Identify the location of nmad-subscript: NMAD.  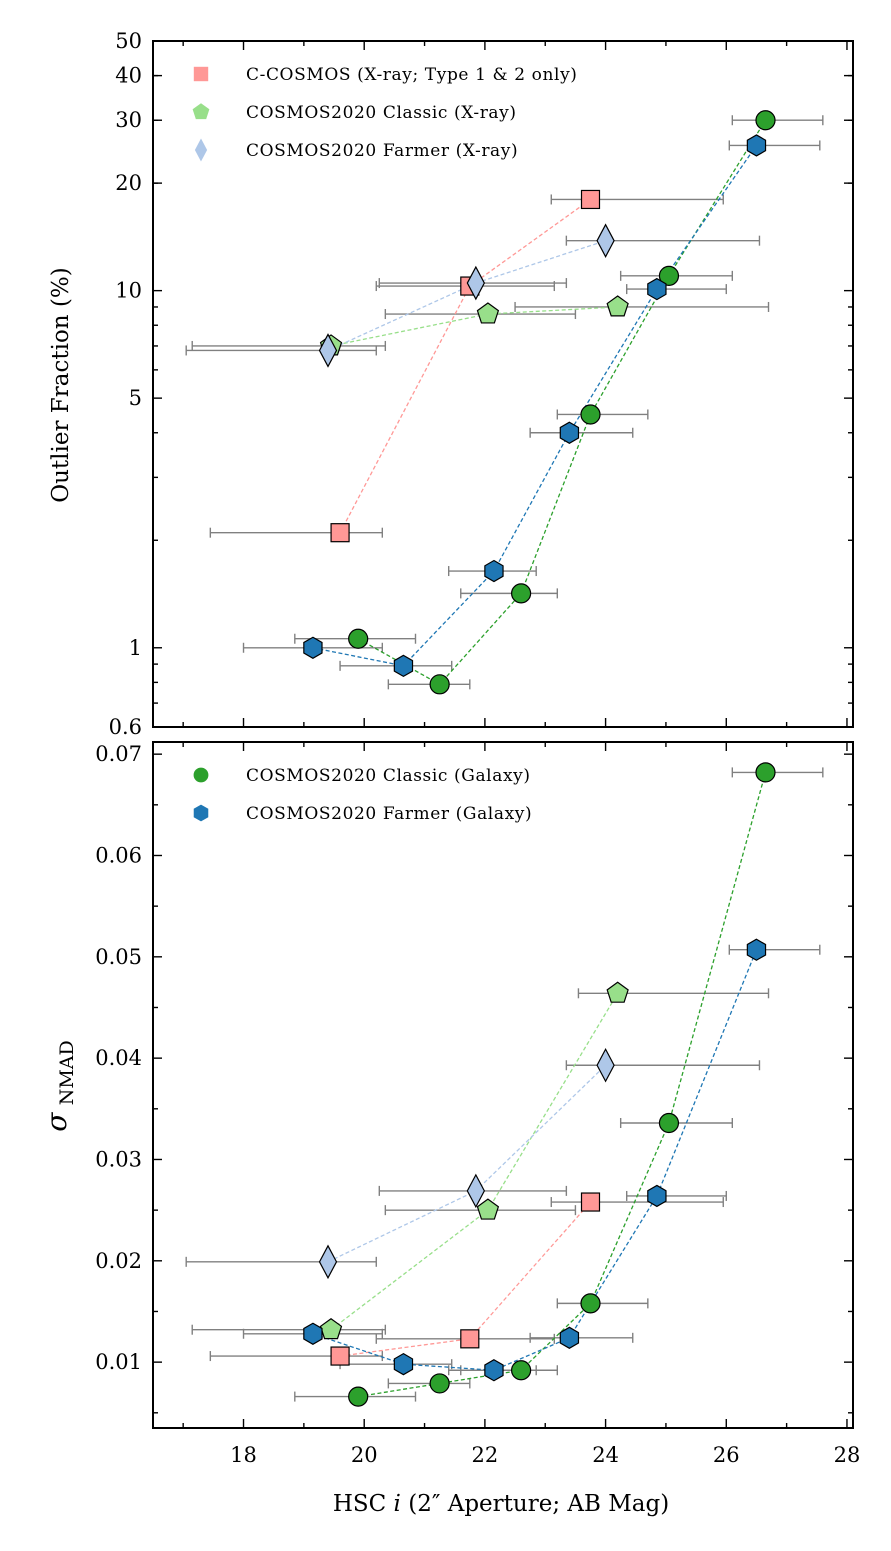
(67, 1072).